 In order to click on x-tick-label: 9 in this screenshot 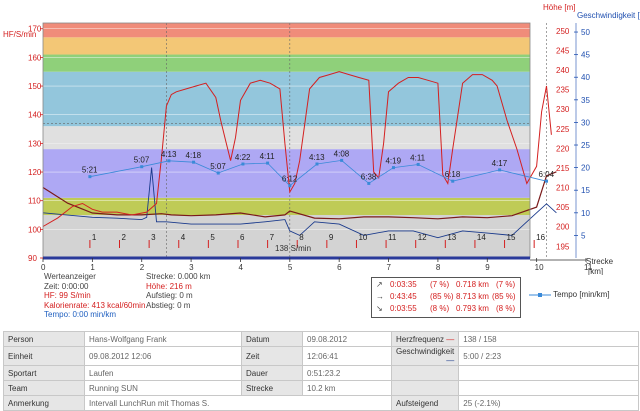, I will do `click(487, 267)`.